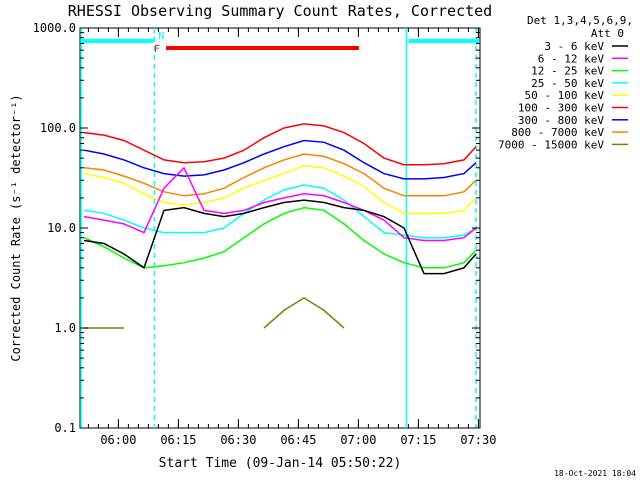 The height and width of the screenshot is (480, 640). What do you see at coordinates (157, 49) in the screenshot?
I see `flag-label-F: F` at bounding box center [157, 49].